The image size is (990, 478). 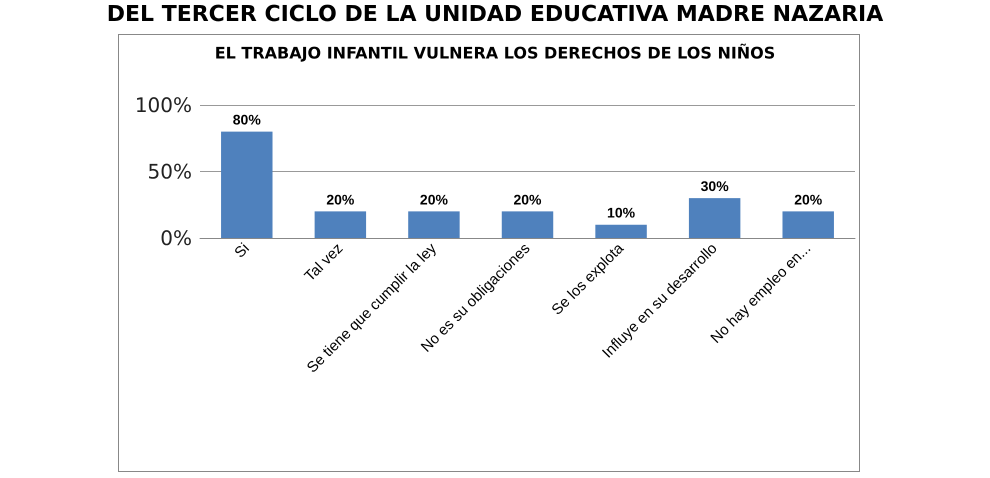 What do you see at coordinates (163, 105) in the screenshot?
I see `y-tick-label: 100%` at bounding box center [163, 105].